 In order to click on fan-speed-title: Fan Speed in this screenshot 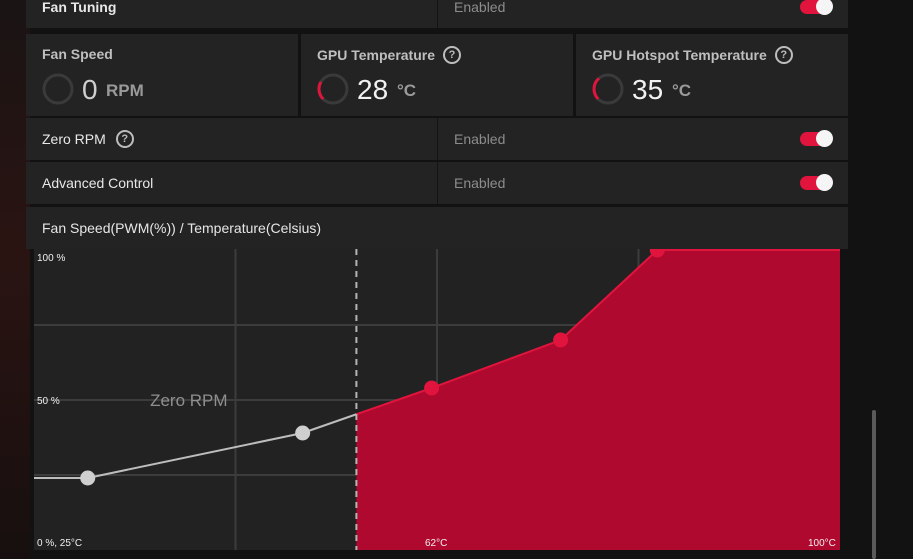, I will do `click(77, 54)`.